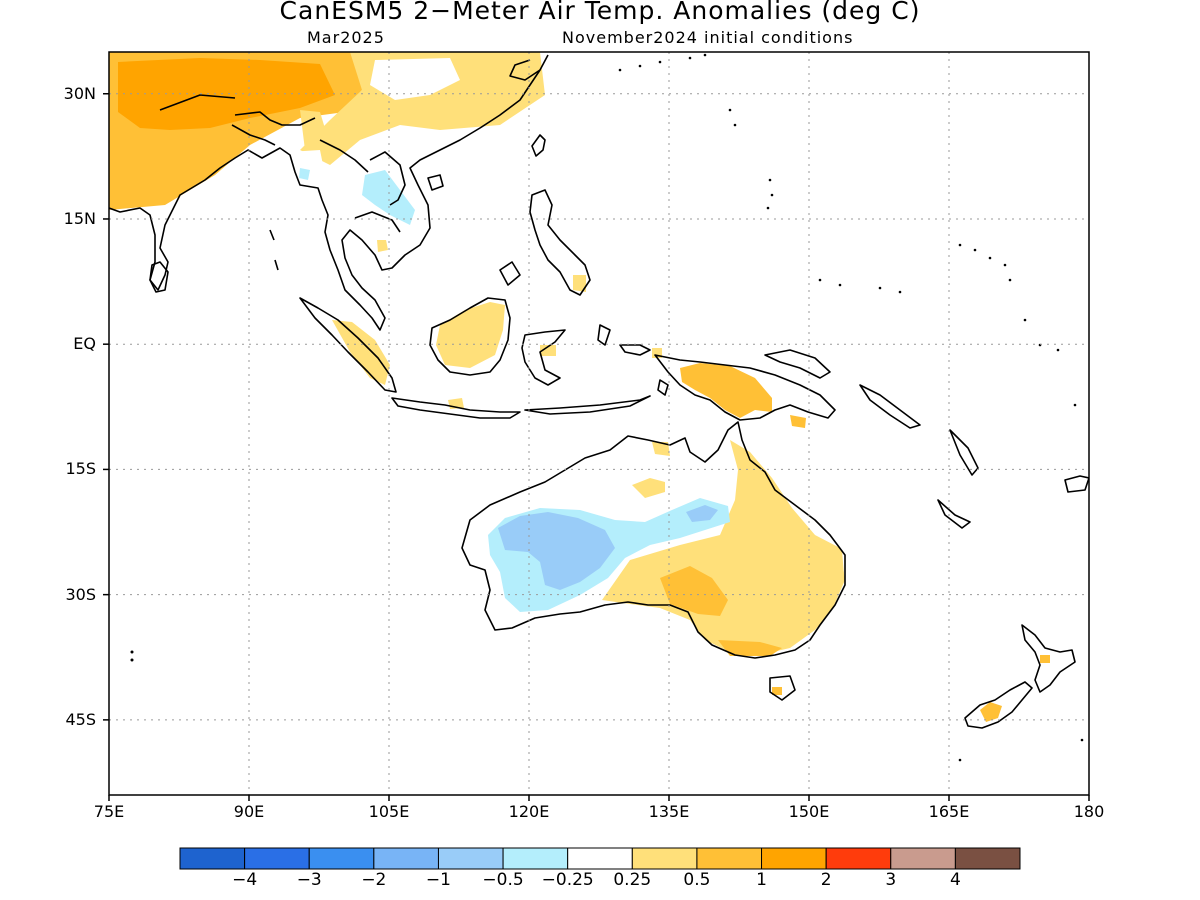  I want to click on borneo-warm, so click(470, 335).